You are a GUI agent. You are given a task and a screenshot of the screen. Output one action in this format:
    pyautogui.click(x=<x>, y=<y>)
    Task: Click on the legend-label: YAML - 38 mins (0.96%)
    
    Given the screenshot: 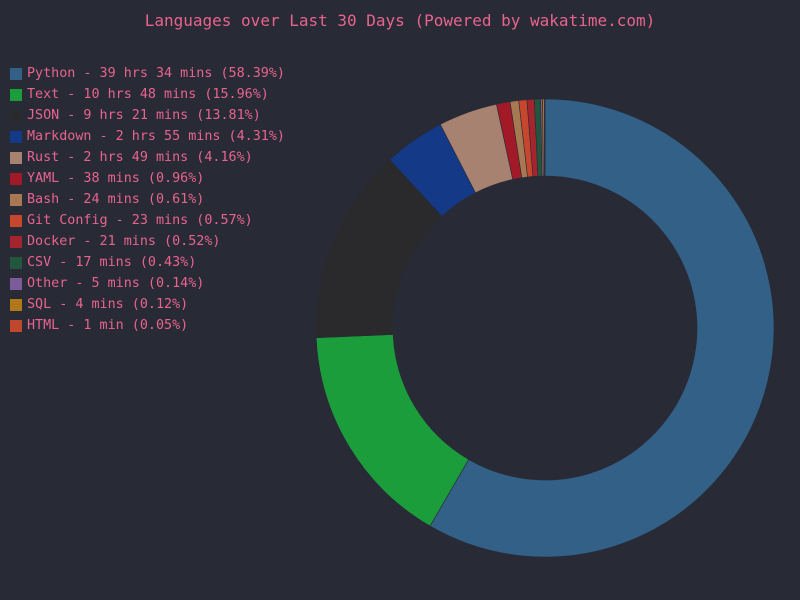 What is the action you would take?
    pyautogui.click(x=116, y=178)
    